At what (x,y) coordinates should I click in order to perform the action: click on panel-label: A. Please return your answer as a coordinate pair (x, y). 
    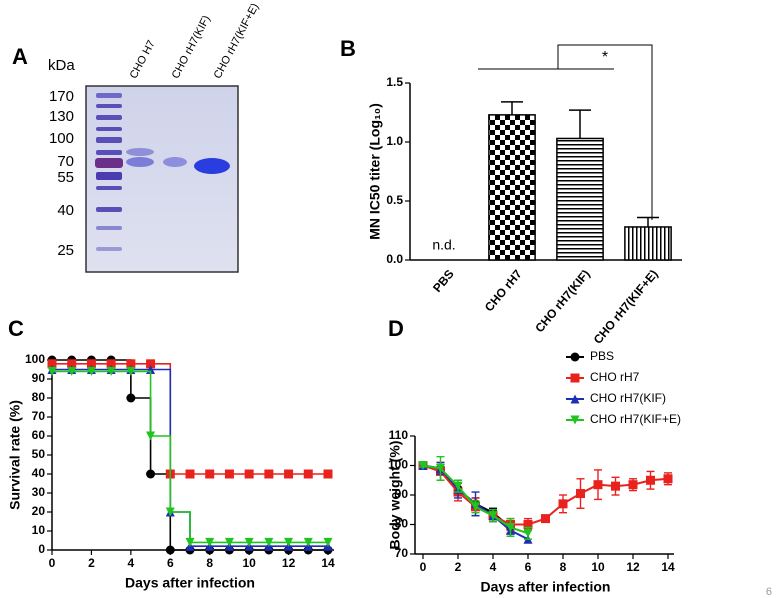
    Looking at the image, I should click on (20, 56).